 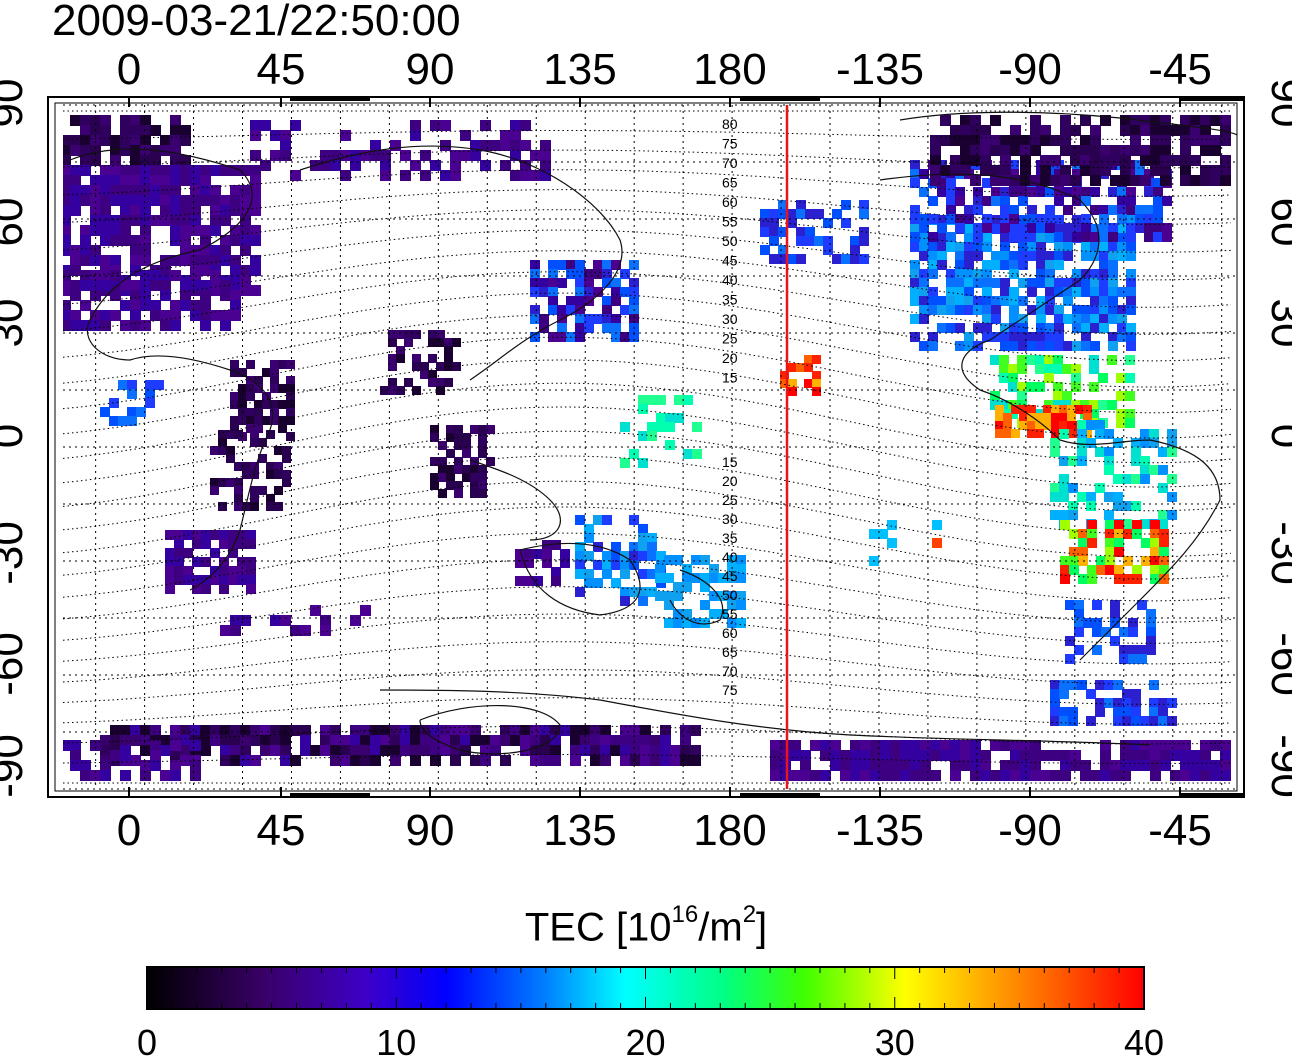 What do you see at coordinates (664, 69) in the screenshot?
I see `top-longitude-ticks: 0 45 90 135 180 -135 -90 -45` at bounding box center [664, 69].